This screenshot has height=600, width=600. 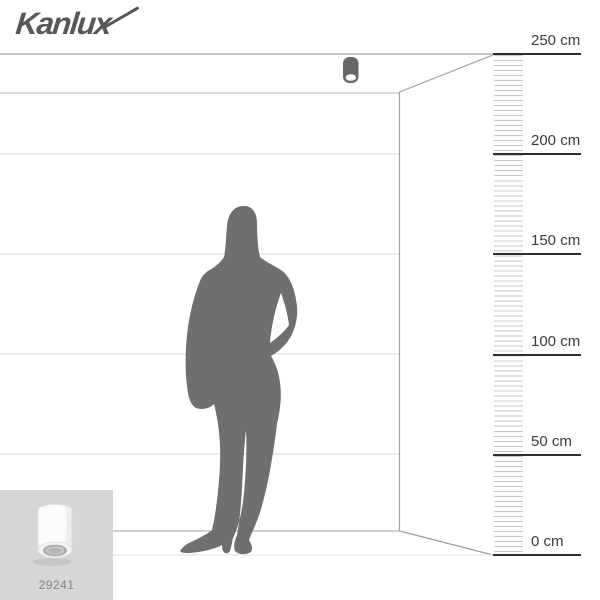 What do you see at coordinates (239, 380) in the screenshot?
I see `person-silhouette` at bounding box center [239, 380].